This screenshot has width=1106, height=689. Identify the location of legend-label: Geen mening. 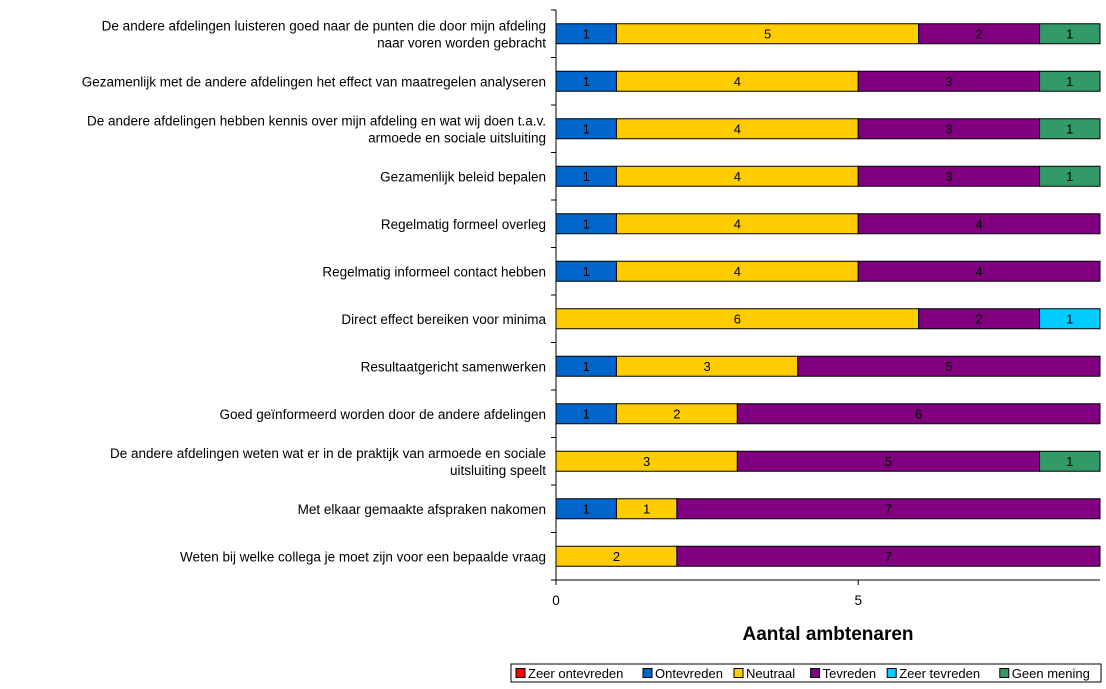
(1051, 673).